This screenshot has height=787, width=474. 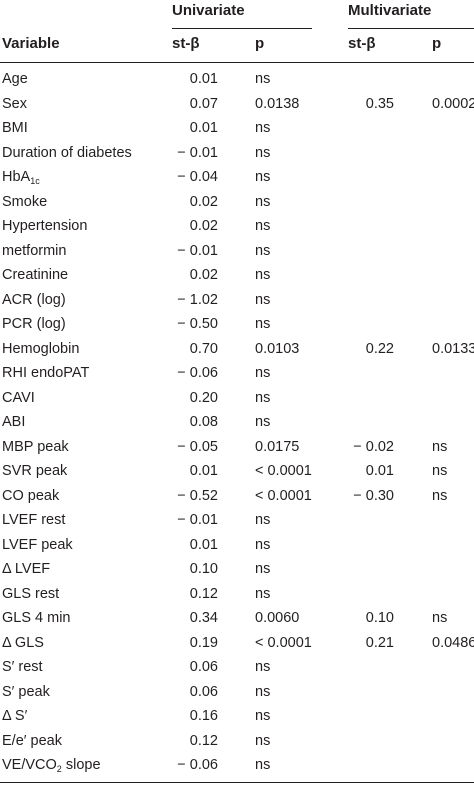 I want to click on variable-name: CO peak, so click(x=31, y=495).